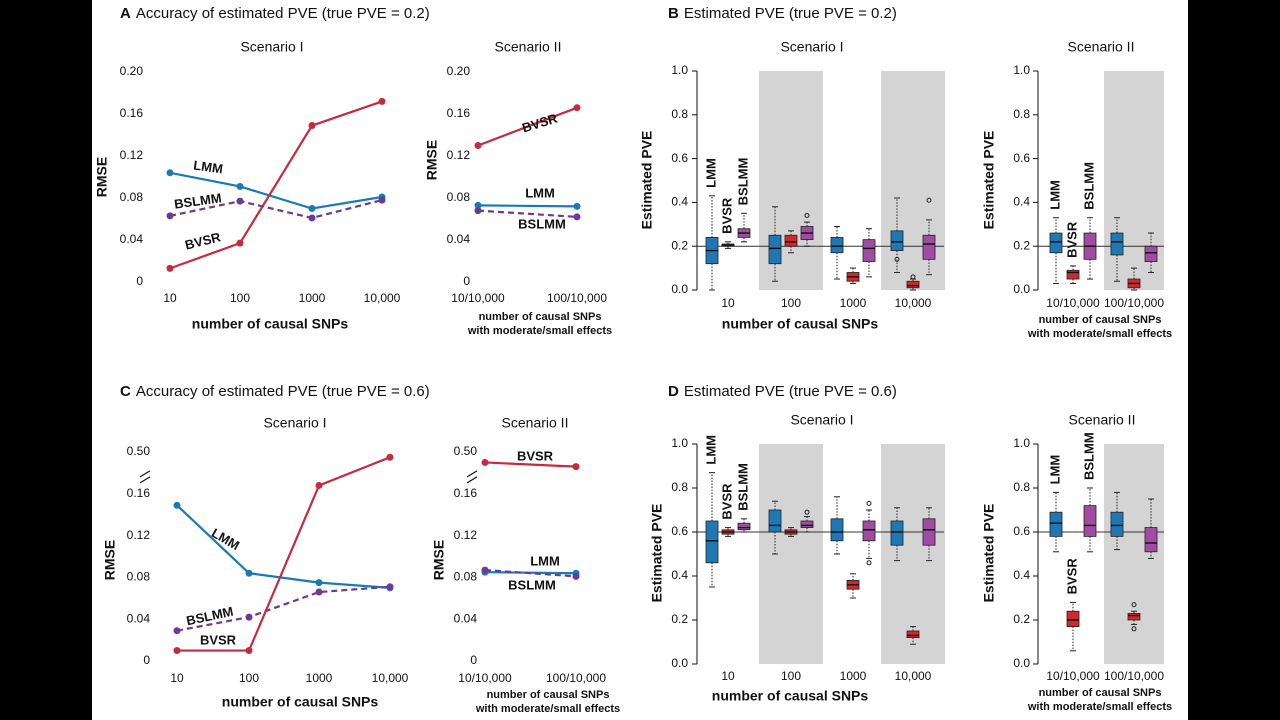 This screenshot has width=1280, height=720. Describe the element at coordinates (790, 13) in the screenshot. I see `panel-title-text: Estimated PVE (true PVE = 0.2)` at that location.